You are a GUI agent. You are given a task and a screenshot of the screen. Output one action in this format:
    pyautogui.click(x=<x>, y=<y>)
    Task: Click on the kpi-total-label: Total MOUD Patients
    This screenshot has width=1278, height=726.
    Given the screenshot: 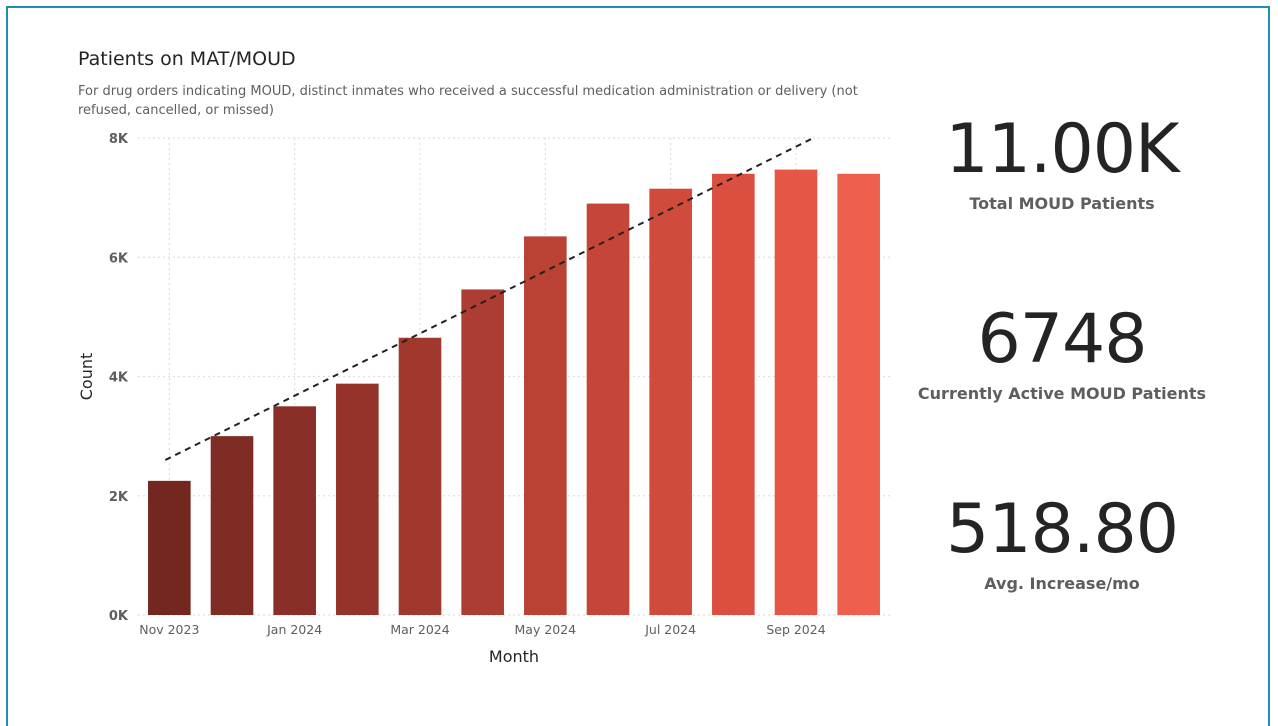 What is the action you would take?
    pyautogui.click(x=1062, y=203)
    